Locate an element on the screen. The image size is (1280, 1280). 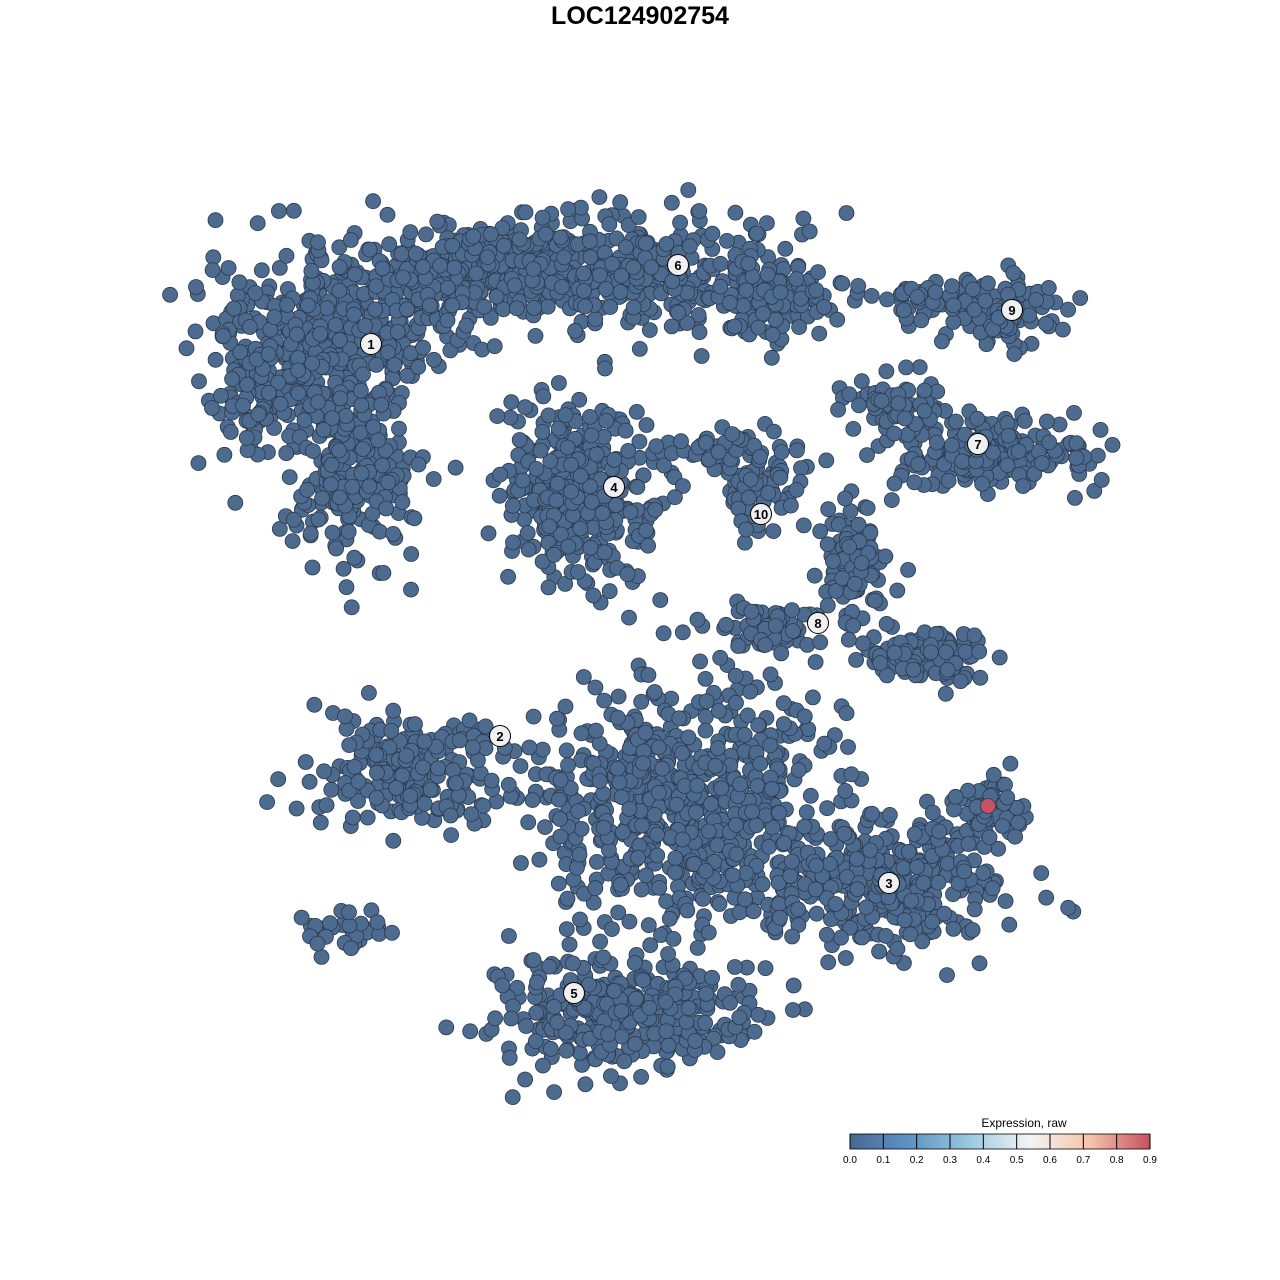
legend-tick-label: 0.2 is located at coordinates (917, 1160).